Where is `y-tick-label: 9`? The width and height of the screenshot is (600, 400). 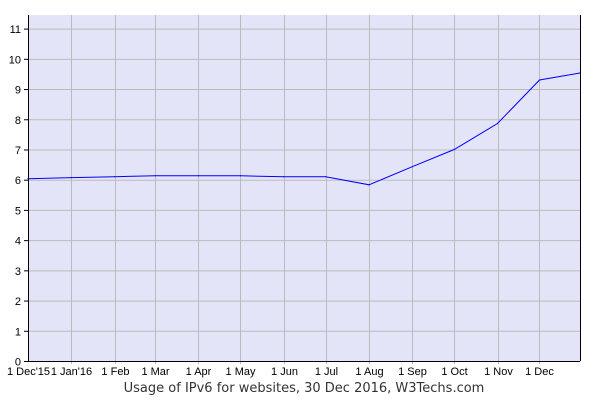
y-tick-label: 9 is located at coordinates (18, 91).